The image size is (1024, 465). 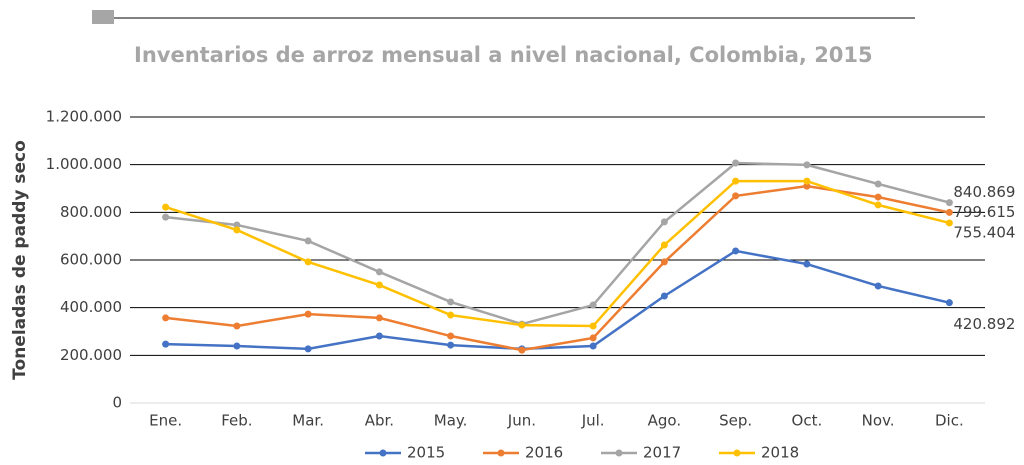 I want to click on y-tick-label: 400.000, so click(x=91, y=307).